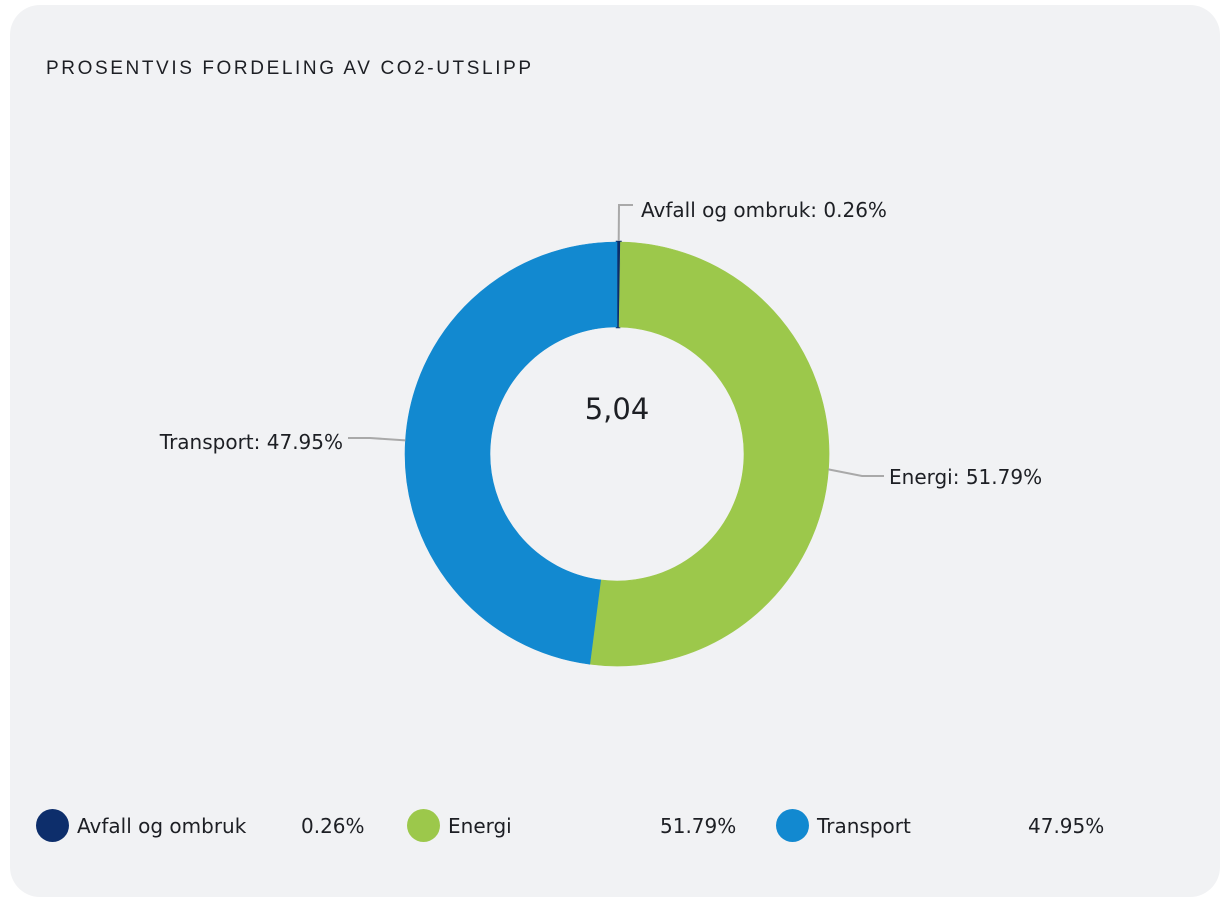 The width and height of the screenshot is (1220, 901). What do you see at coordinates (617, 409) in the screenshot?
I see `donut-center-value: 5,04` at bounding box center [617, 409].